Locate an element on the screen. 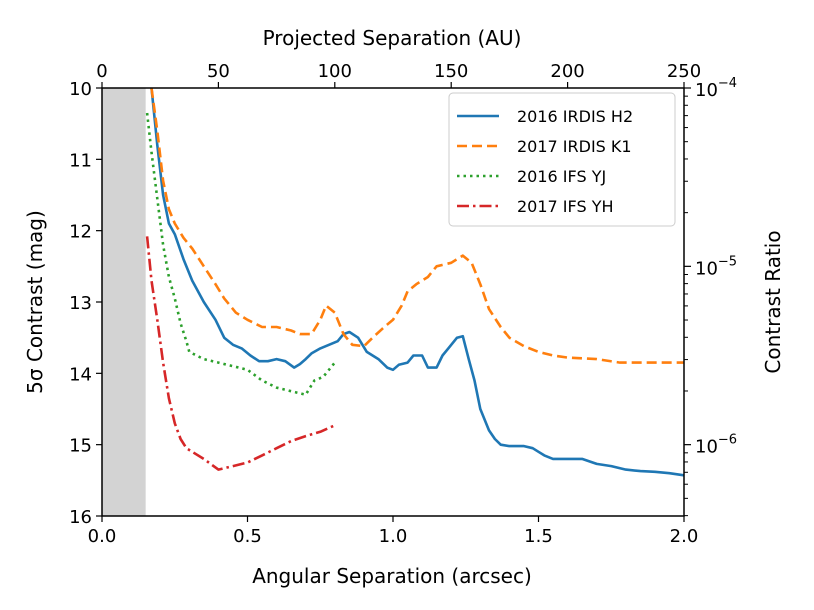 Image resolution: width=814 pixels, height=610 pixels. y-tick-label: 16 is located at coordinates (80, 517).